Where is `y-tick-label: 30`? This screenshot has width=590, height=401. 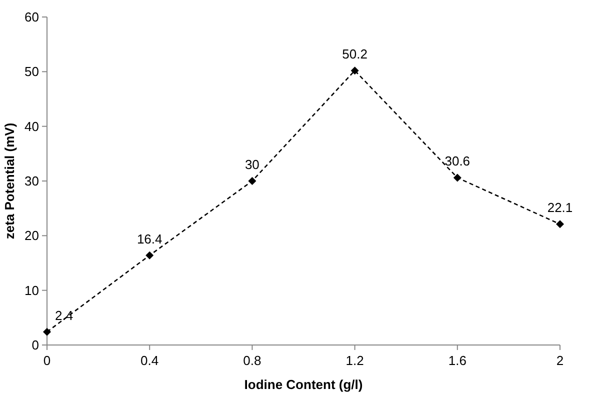 y-tick-label: 30 is located at coordinates (31, 181).